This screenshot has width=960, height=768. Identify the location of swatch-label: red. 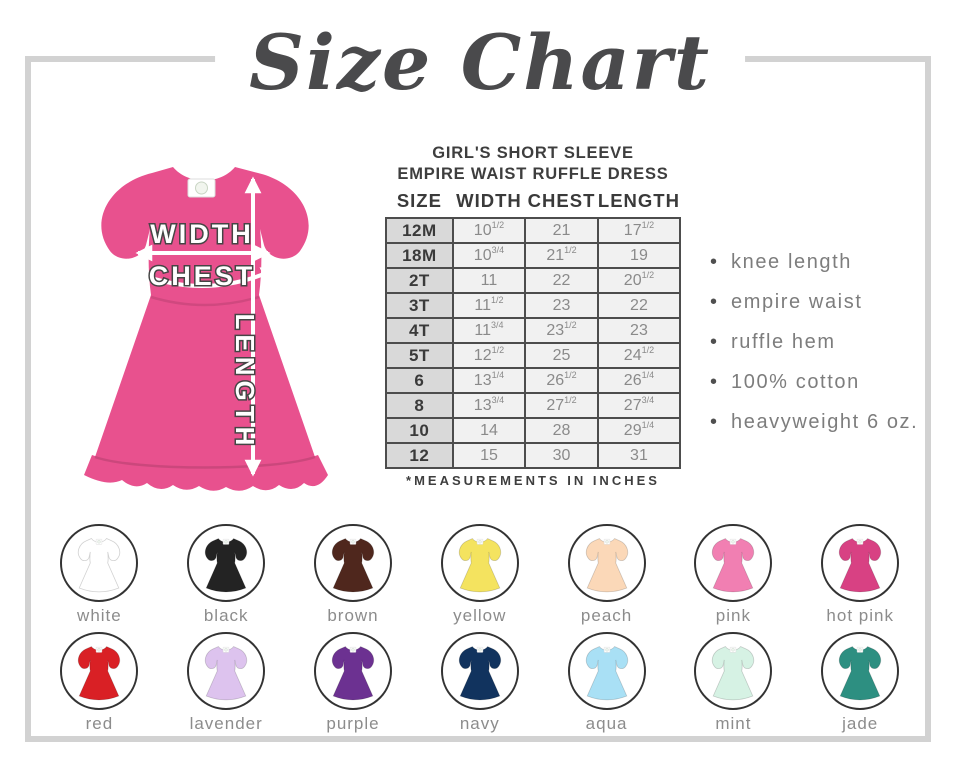
(99, 723).